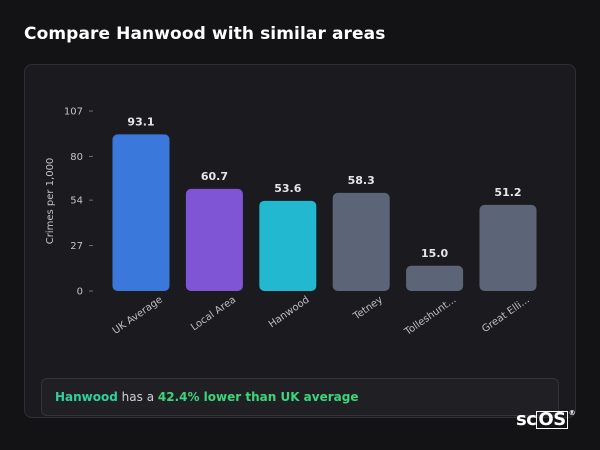 The image size is (600, 450). What do you see at coordinates (526, 419) in the screenshot?
I see `brand-prefix: sc` at bounding box center [526, 419].